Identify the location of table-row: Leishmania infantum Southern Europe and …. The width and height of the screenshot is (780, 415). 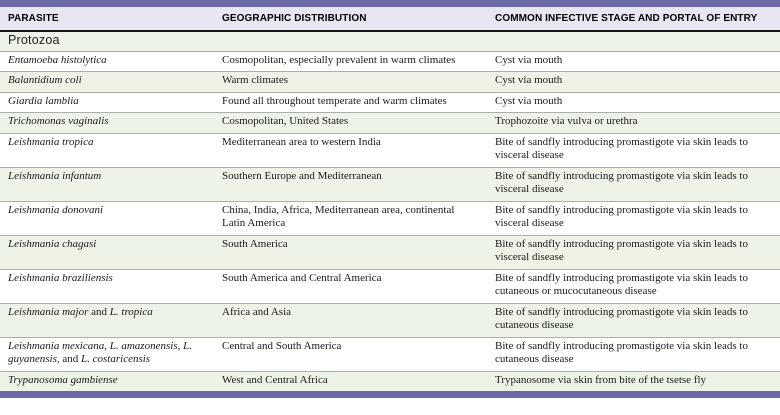
(390, 184).